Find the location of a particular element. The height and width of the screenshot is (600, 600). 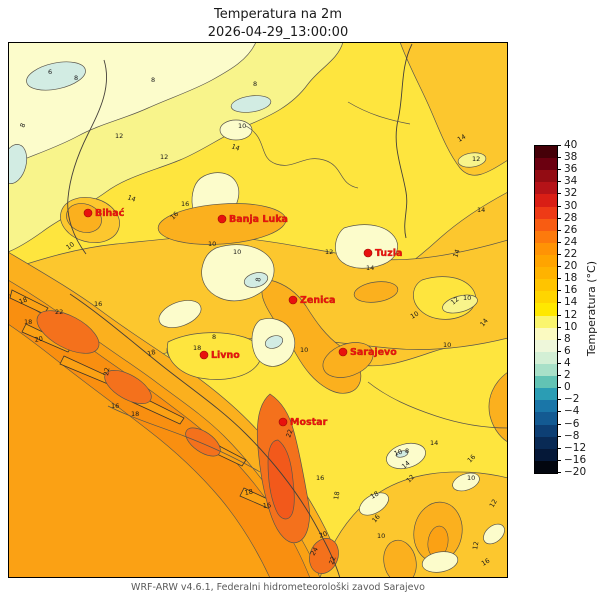

colorbar-tick-label: 6 is located at coordinates (567, 350).